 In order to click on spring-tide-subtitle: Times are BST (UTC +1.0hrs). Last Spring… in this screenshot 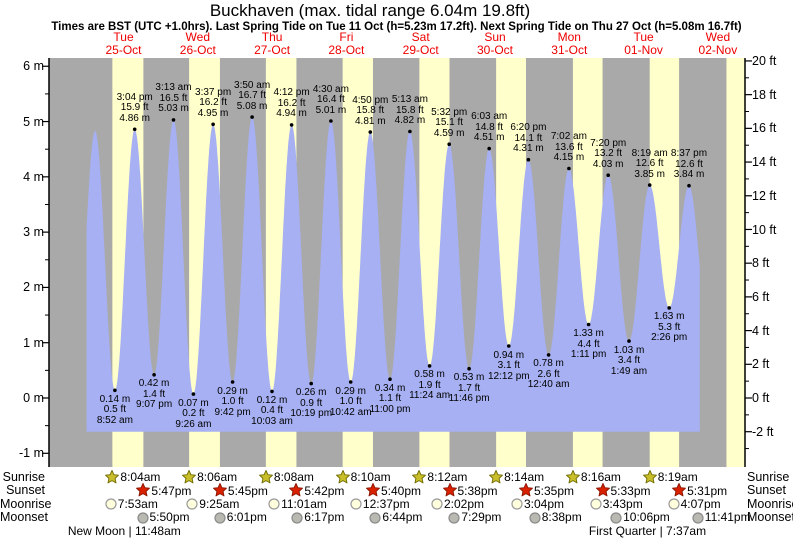, I will do `click(396, 27)`.